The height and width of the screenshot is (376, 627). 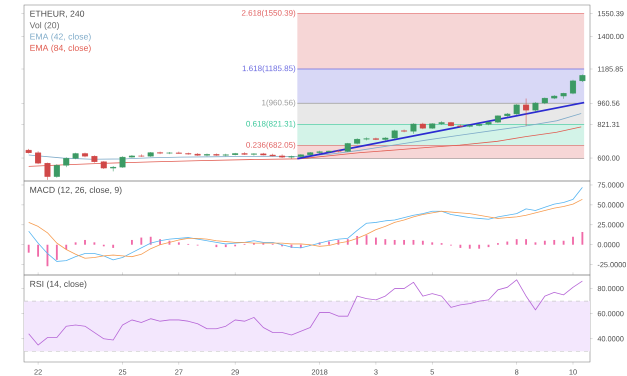 I want to click on text: RSI (14, close), so click(x=58, y=284).